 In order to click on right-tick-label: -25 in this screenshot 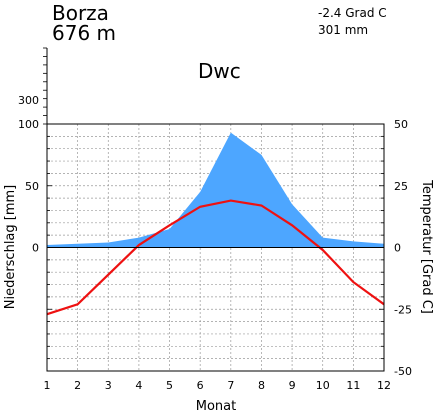, I will do `click(403, 309)`.